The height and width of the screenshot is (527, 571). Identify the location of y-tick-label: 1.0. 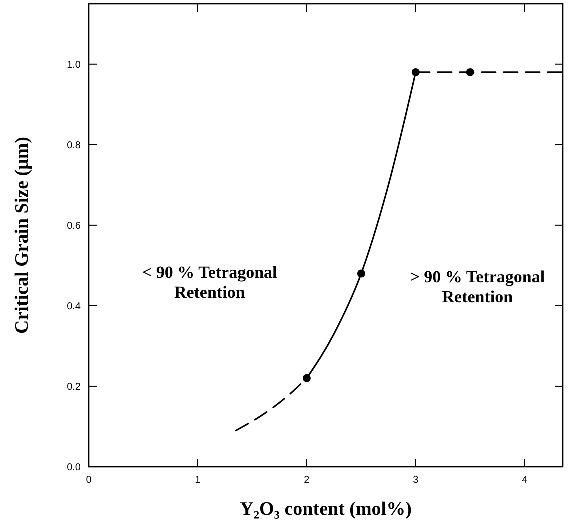
(74, 65).